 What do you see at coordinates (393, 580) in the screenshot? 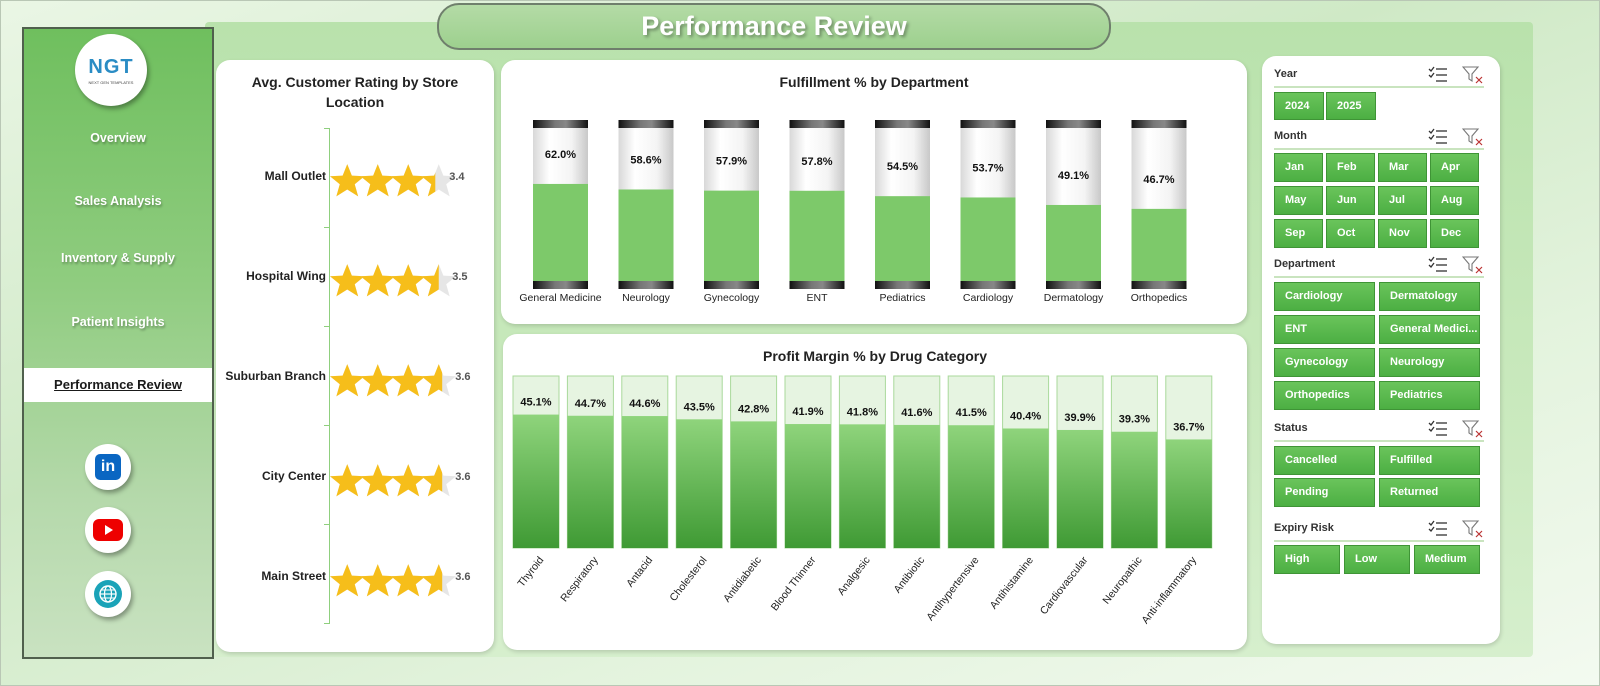
I see `rating-stars` at bounding box center [393, 580].